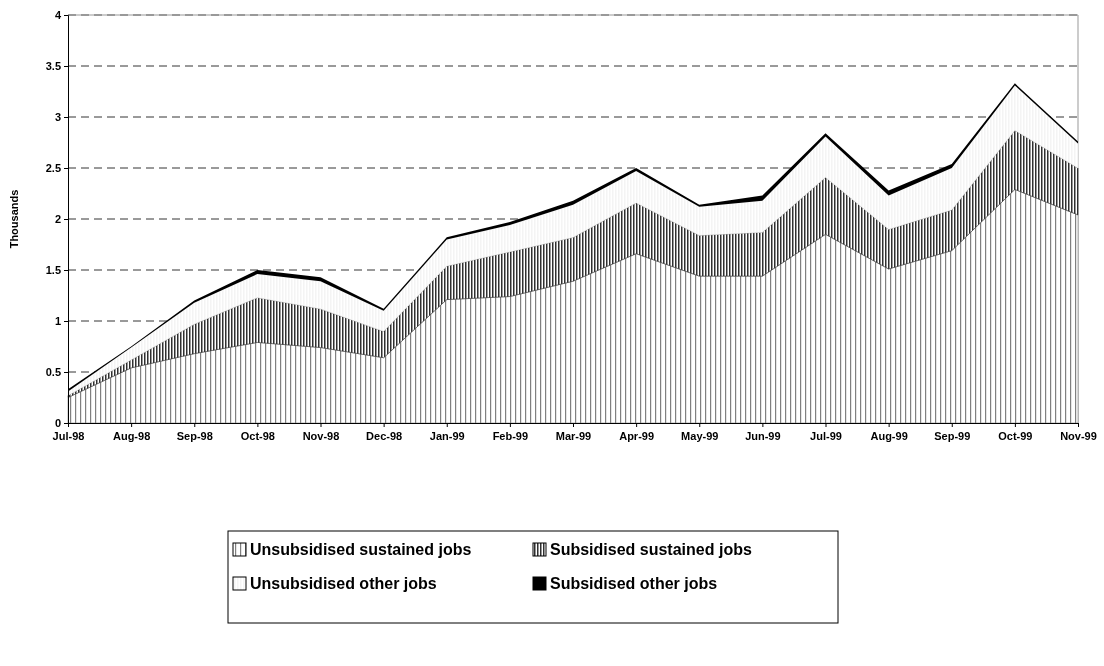 The image size is (1104, 666). I want to click on legend-label: Unsubsidised sustained jobs, so click(361, 549).